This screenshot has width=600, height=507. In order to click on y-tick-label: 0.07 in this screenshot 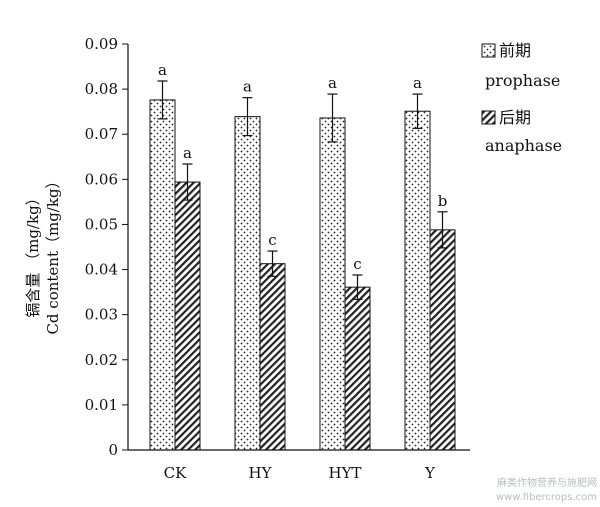, I will do `click(101, 134)`.